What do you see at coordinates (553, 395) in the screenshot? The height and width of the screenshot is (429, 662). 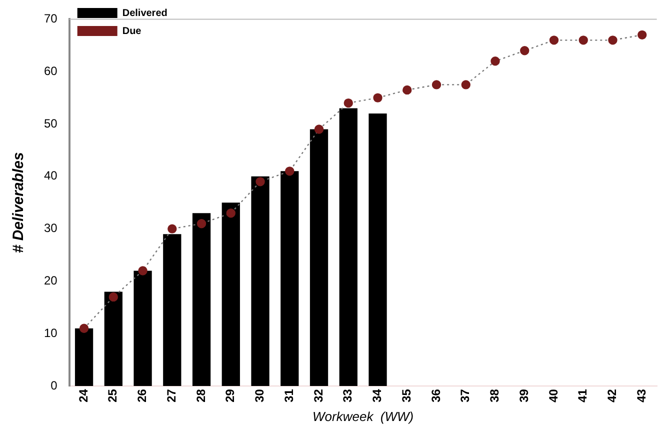 I see `x-tick-label: 40` at bounding box center [553, 395].